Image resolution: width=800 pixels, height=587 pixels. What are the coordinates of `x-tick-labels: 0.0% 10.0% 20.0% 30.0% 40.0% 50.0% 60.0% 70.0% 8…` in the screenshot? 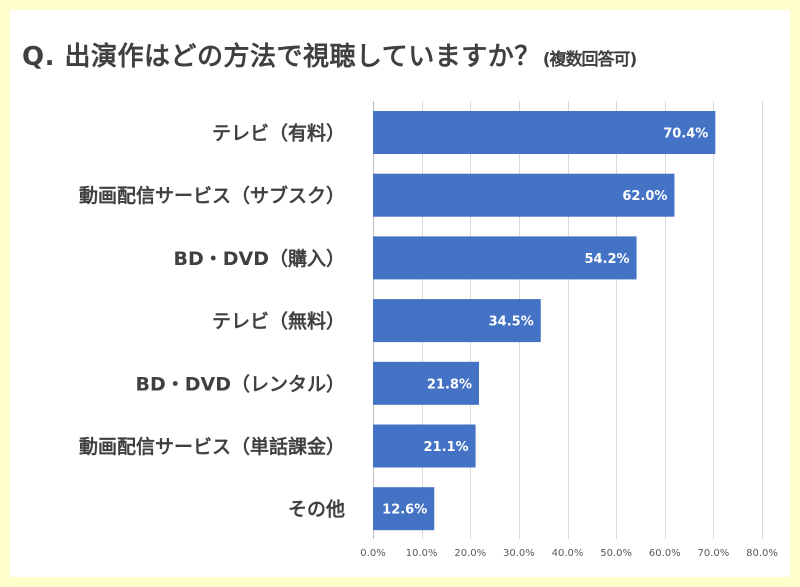 It's located at (569, 553).